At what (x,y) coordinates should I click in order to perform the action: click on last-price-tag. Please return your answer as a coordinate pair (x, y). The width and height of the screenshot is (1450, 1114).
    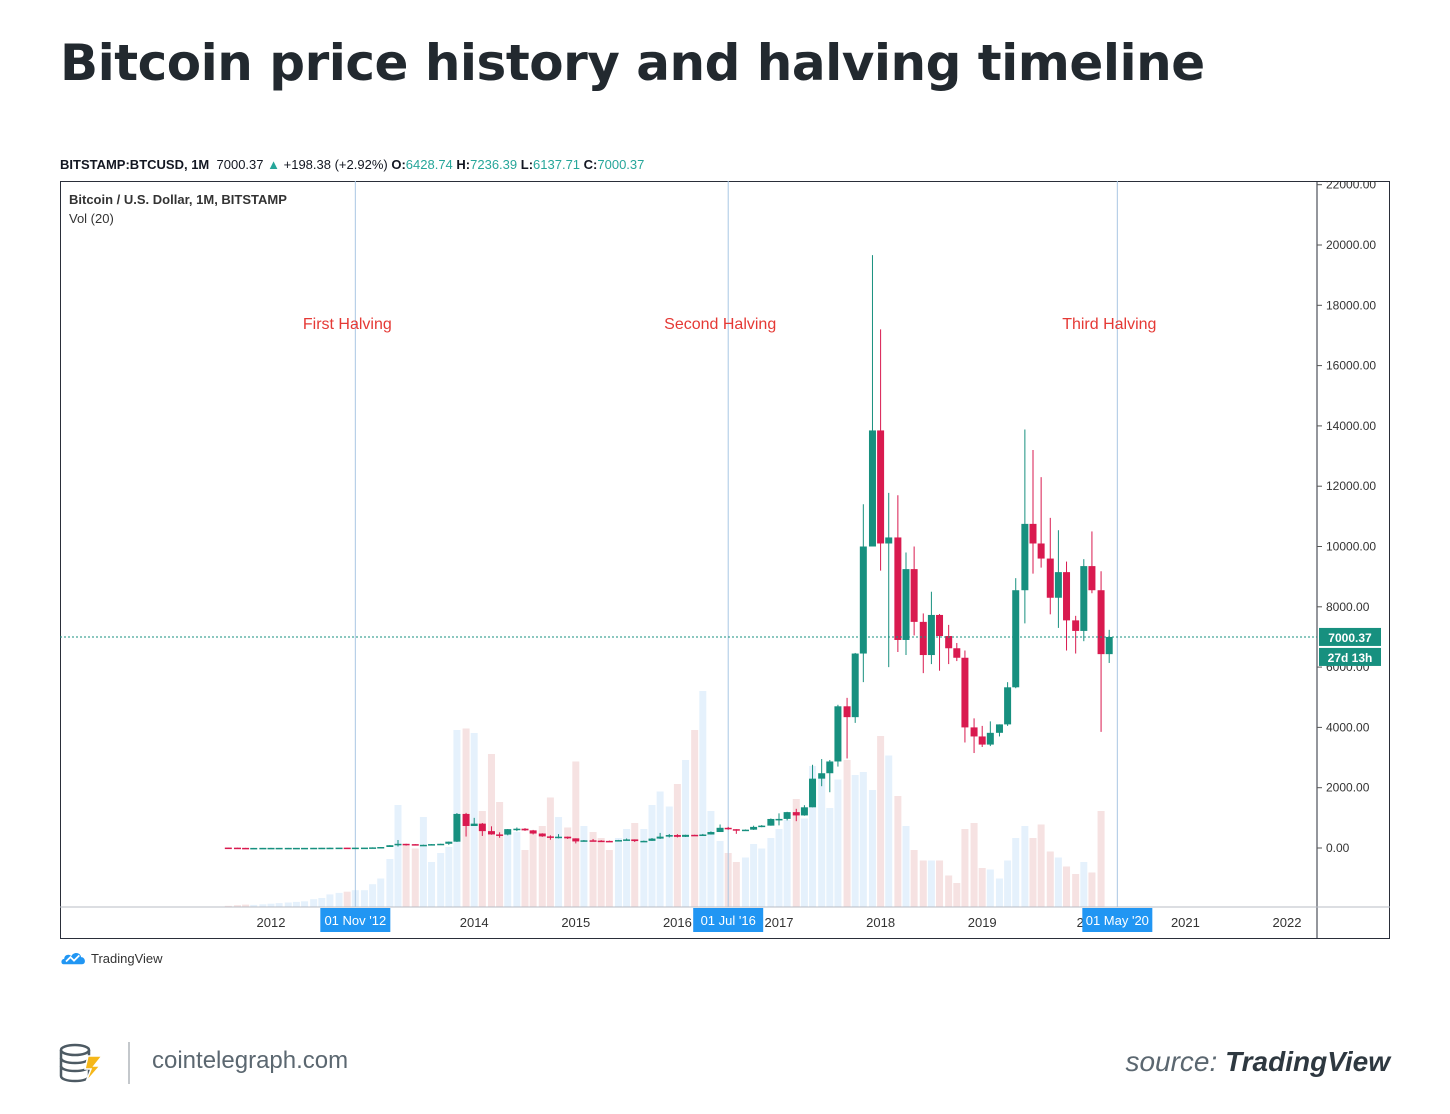
    Looking at the image, I should click on (1350, 636).